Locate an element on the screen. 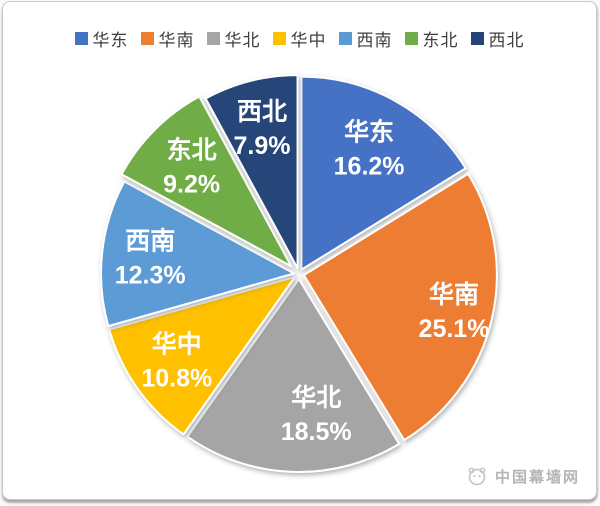 The image size is (600, 506). pie-slice-label-6: 西北 7.9% is located at coordinates (262, 129).